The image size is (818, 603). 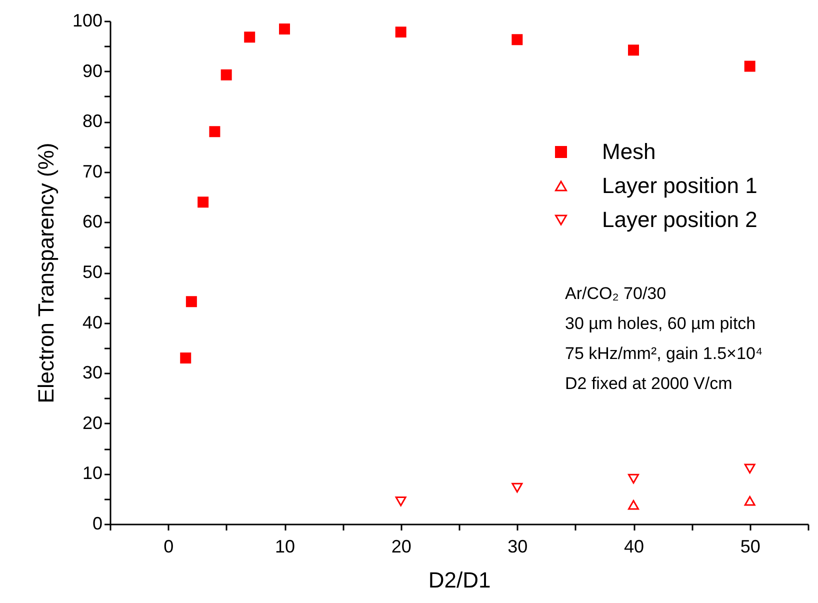 I want to click on x-tick-label: 10, so click(x=285, y=546).